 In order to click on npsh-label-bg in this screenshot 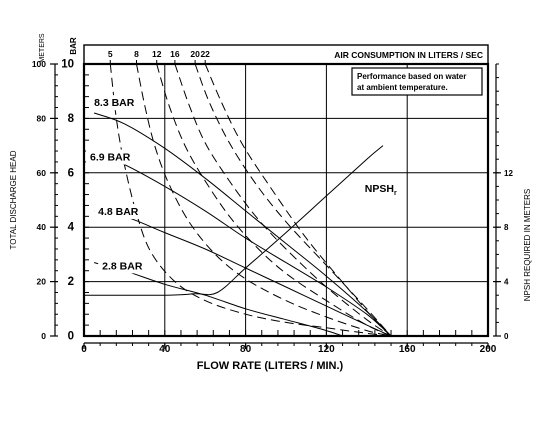, I will do `click(382, 189)`.